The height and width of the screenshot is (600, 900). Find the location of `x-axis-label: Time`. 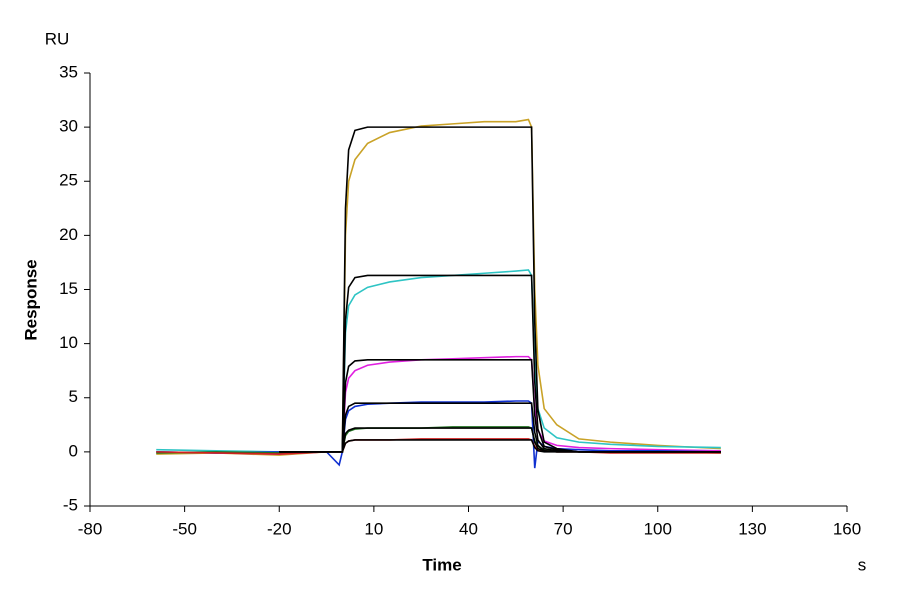

x-axis-label: Time is located at coordinates (441, 564).